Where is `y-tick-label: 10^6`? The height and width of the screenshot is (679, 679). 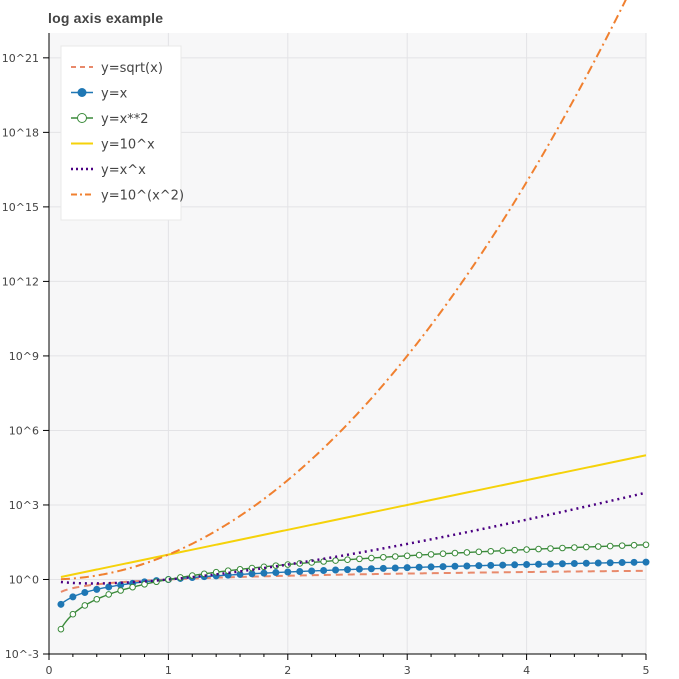
y-tick-label: 10^6 is located at coordinates (24, 430).